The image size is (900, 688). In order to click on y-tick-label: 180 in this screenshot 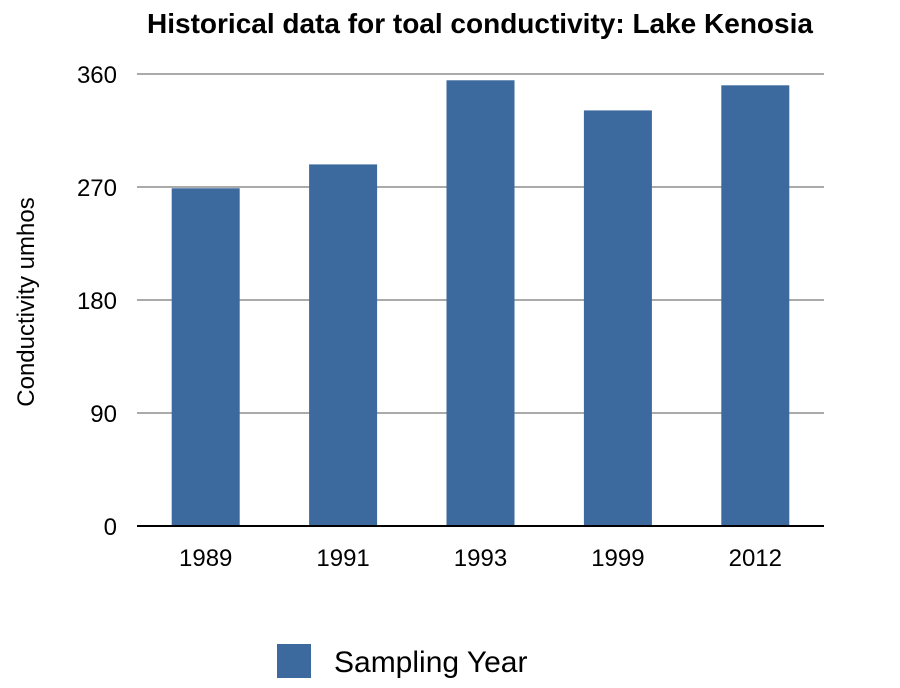, I will do `click(97, 301)`.